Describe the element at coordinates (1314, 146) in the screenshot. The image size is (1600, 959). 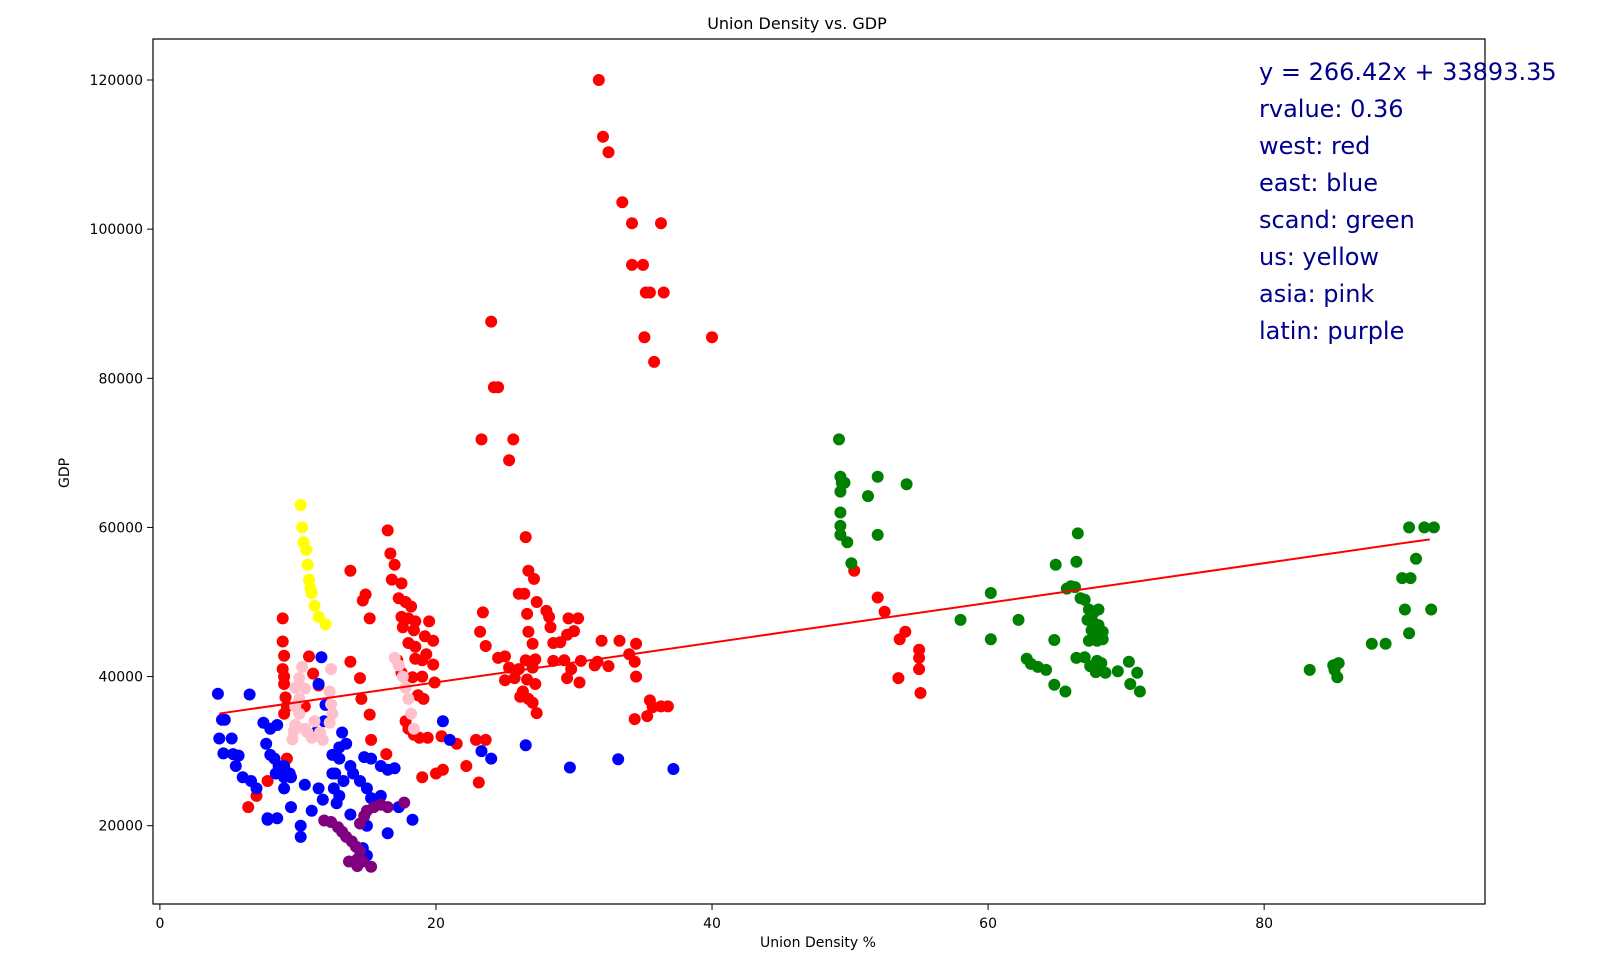
I see `annotation-line: west: red` at that location.